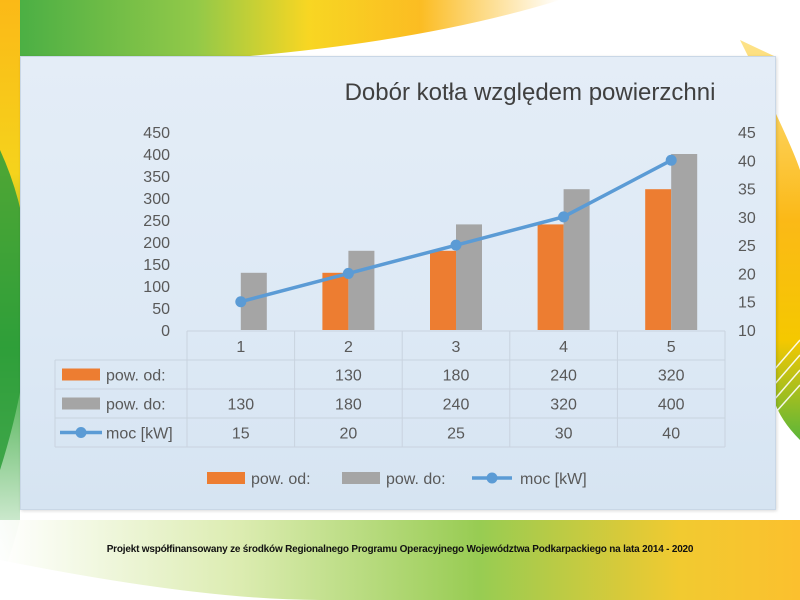 The image size is (800, 600). Describe the element at coordinates (671, 434) in the screenshot. I see `table-cell: 40` at that location.